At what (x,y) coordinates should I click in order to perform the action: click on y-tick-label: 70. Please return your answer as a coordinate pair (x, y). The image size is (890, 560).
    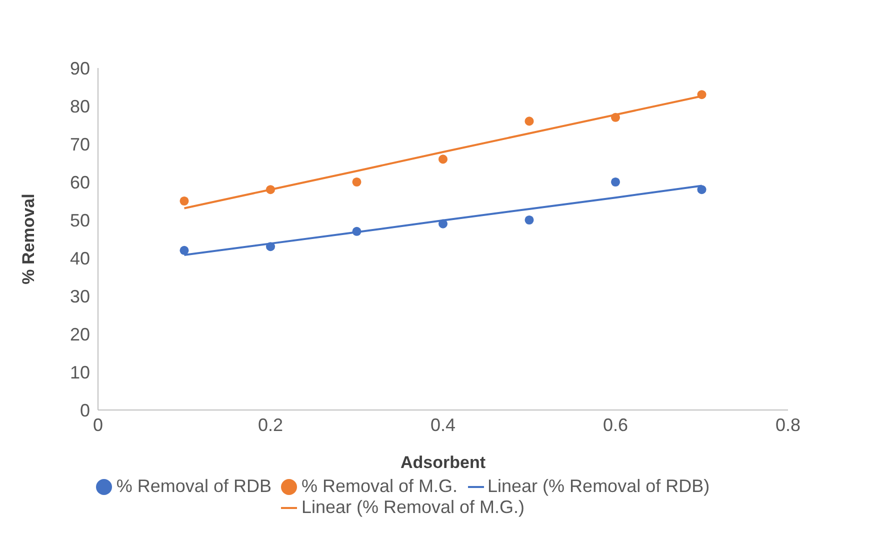
    Looking at the image, I should click on (80, 144).